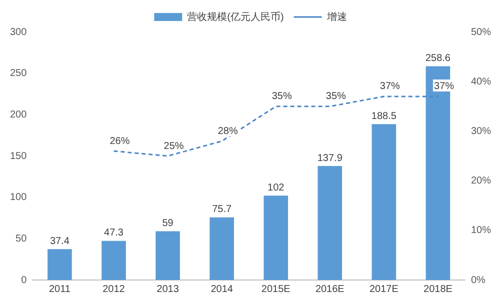  I want to click on y-tick-label: 150, so click(19, 156).